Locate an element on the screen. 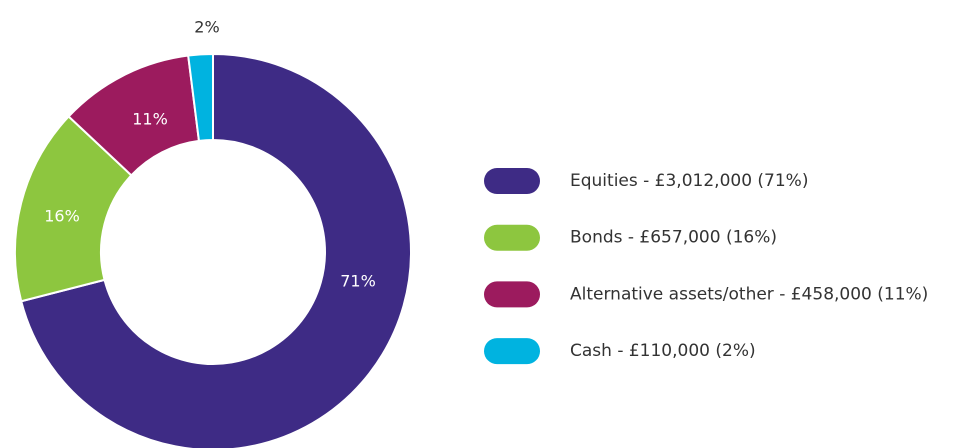 The width and height of the screenshot is (970, 448). legend-text: Equities - £3,012,000 (71%) is located at coordinates (689, 181).